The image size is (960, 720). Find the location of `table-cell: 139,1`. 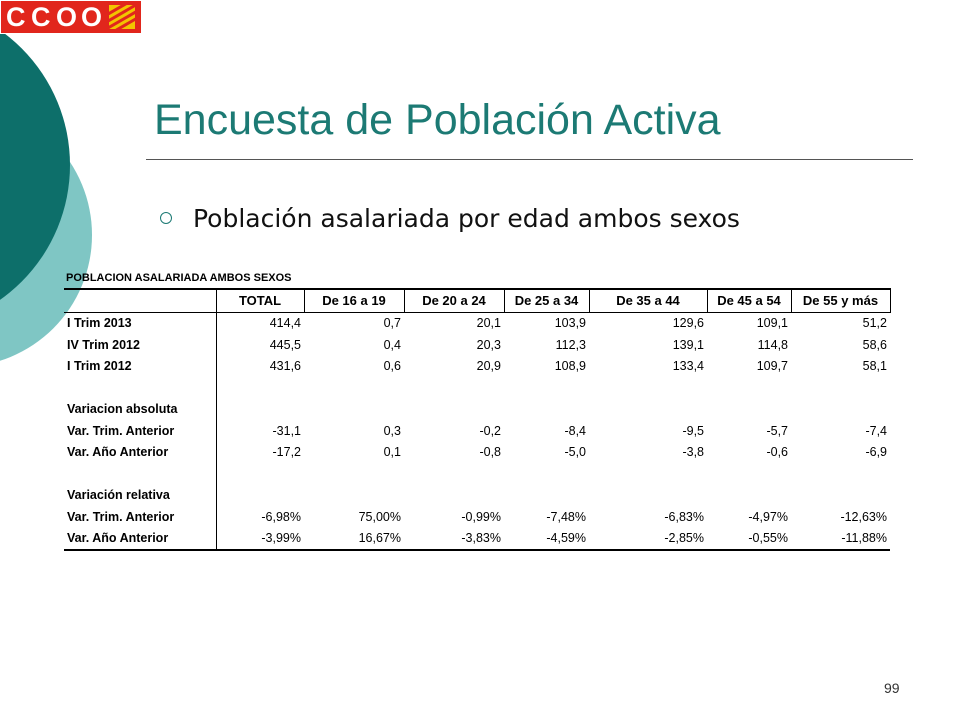

table-cell: 139,1 is located at coordinates (688, 344).